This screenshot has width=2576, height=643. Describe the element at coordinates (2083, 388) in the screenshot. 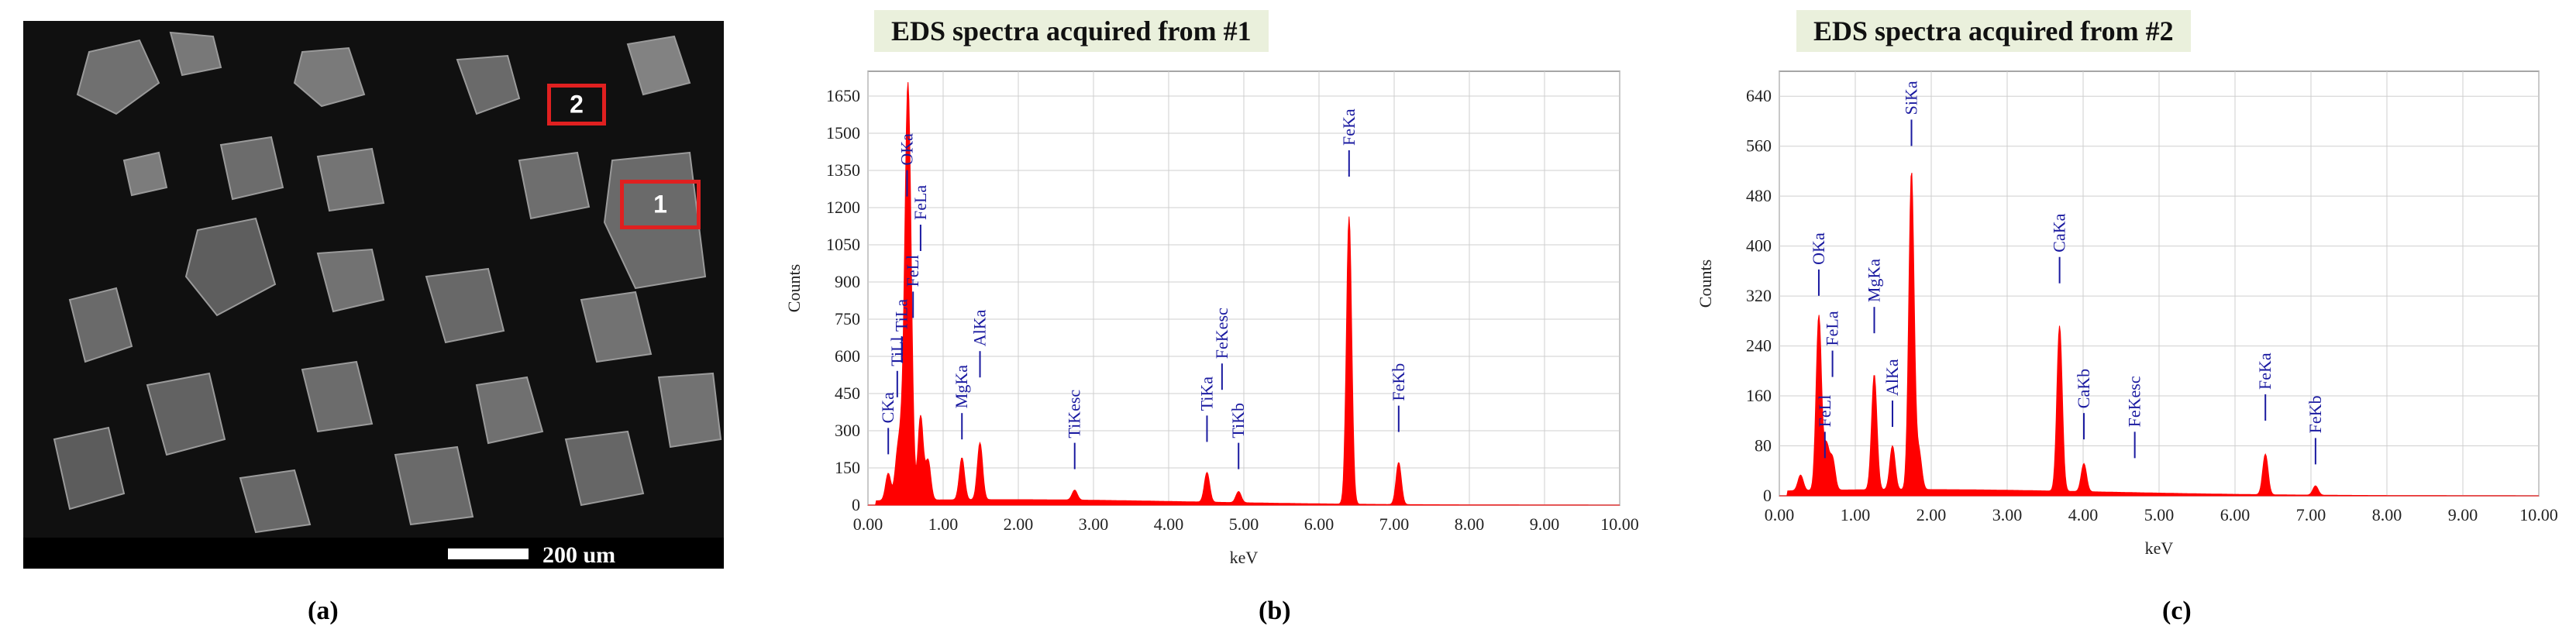

I see `chart-2-peak-label: CaKb` at that location.